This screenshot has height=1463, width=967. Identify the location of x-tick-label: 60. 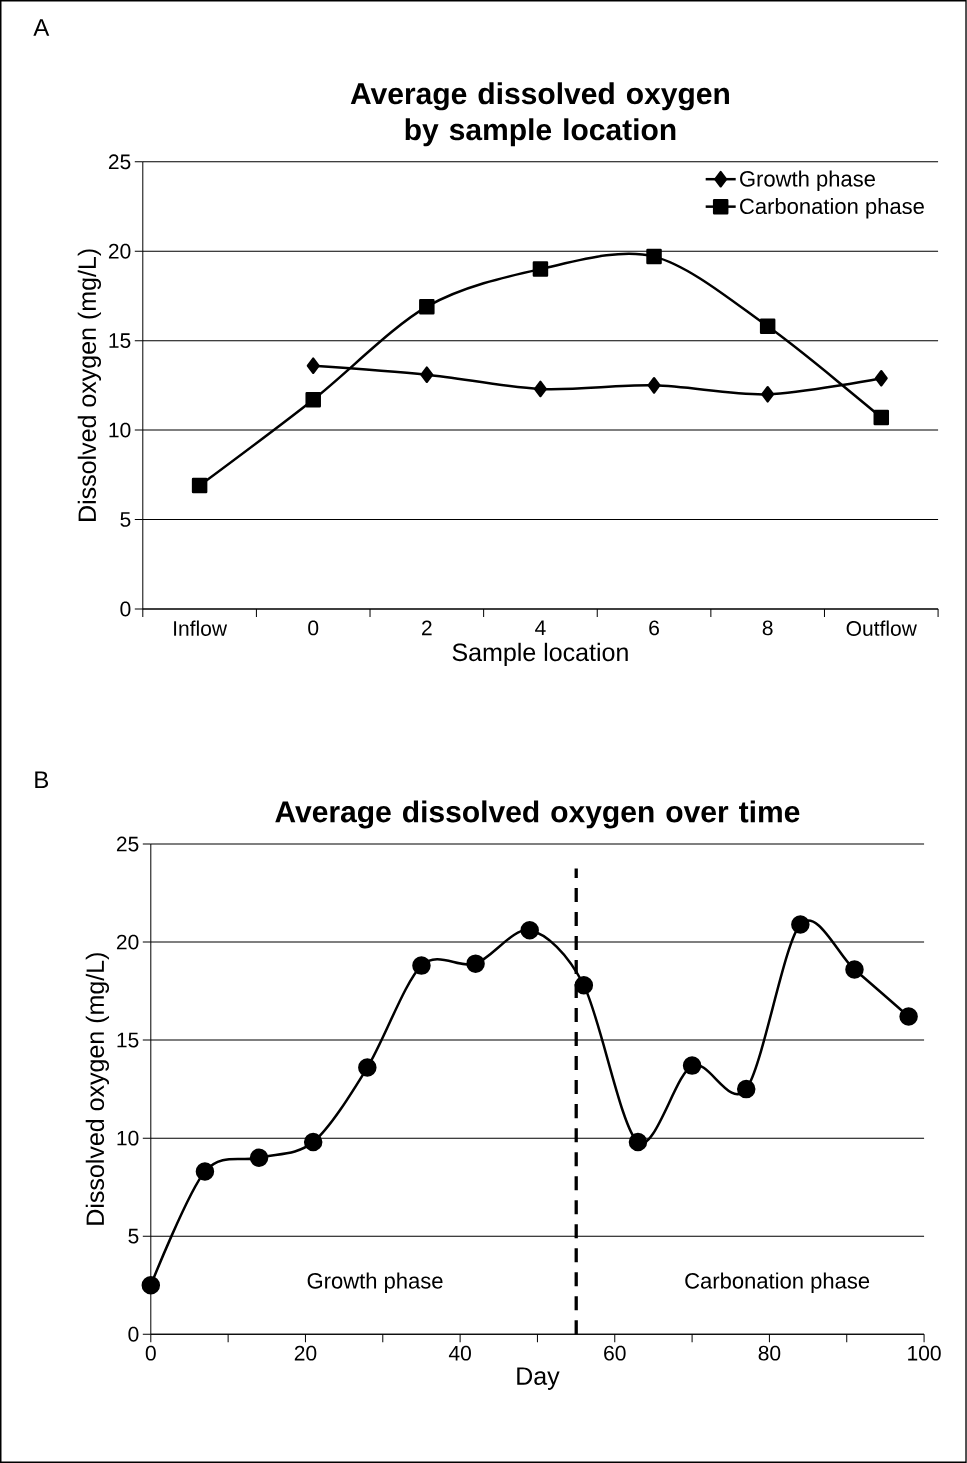
(615, 1353).